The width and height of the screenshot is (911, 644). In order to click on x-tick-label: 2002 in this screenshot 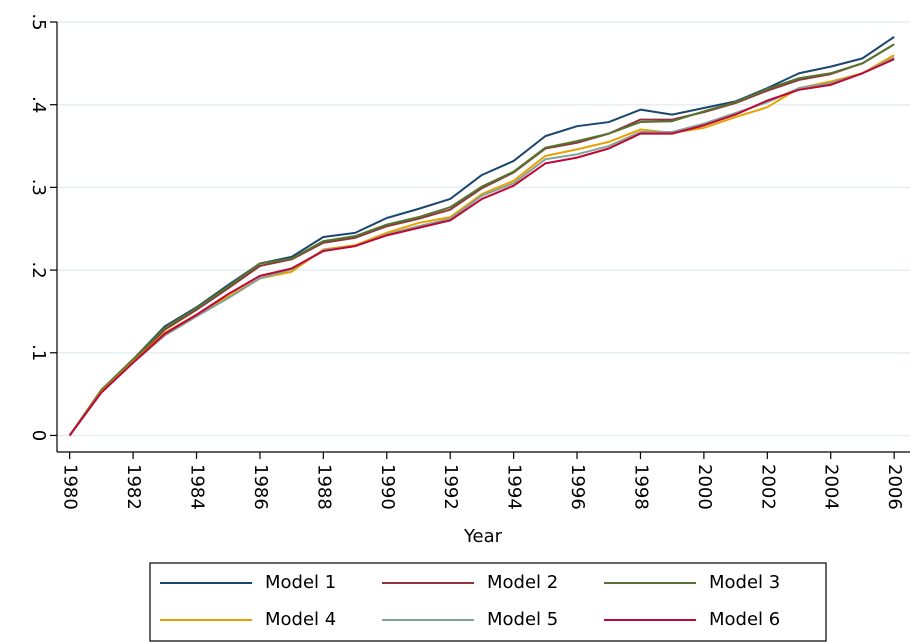, I will do `click(767, 487)`.